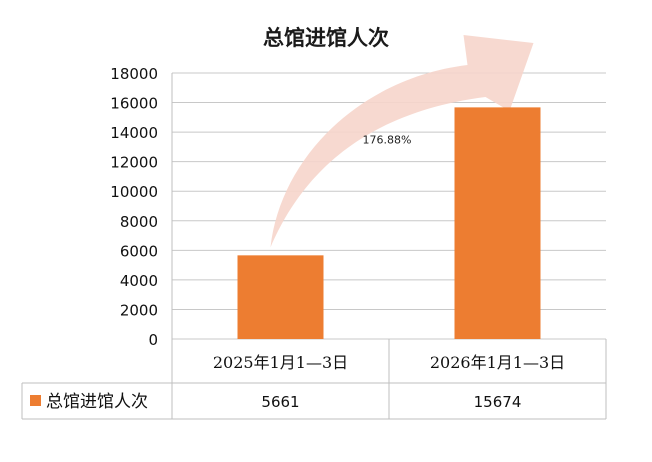 Image resolution: width=652 pixels, height=462 pixels. Describe the element at coordinates (139, 251) in the screenshot. I see `y-tick-label: 6000` at that location.